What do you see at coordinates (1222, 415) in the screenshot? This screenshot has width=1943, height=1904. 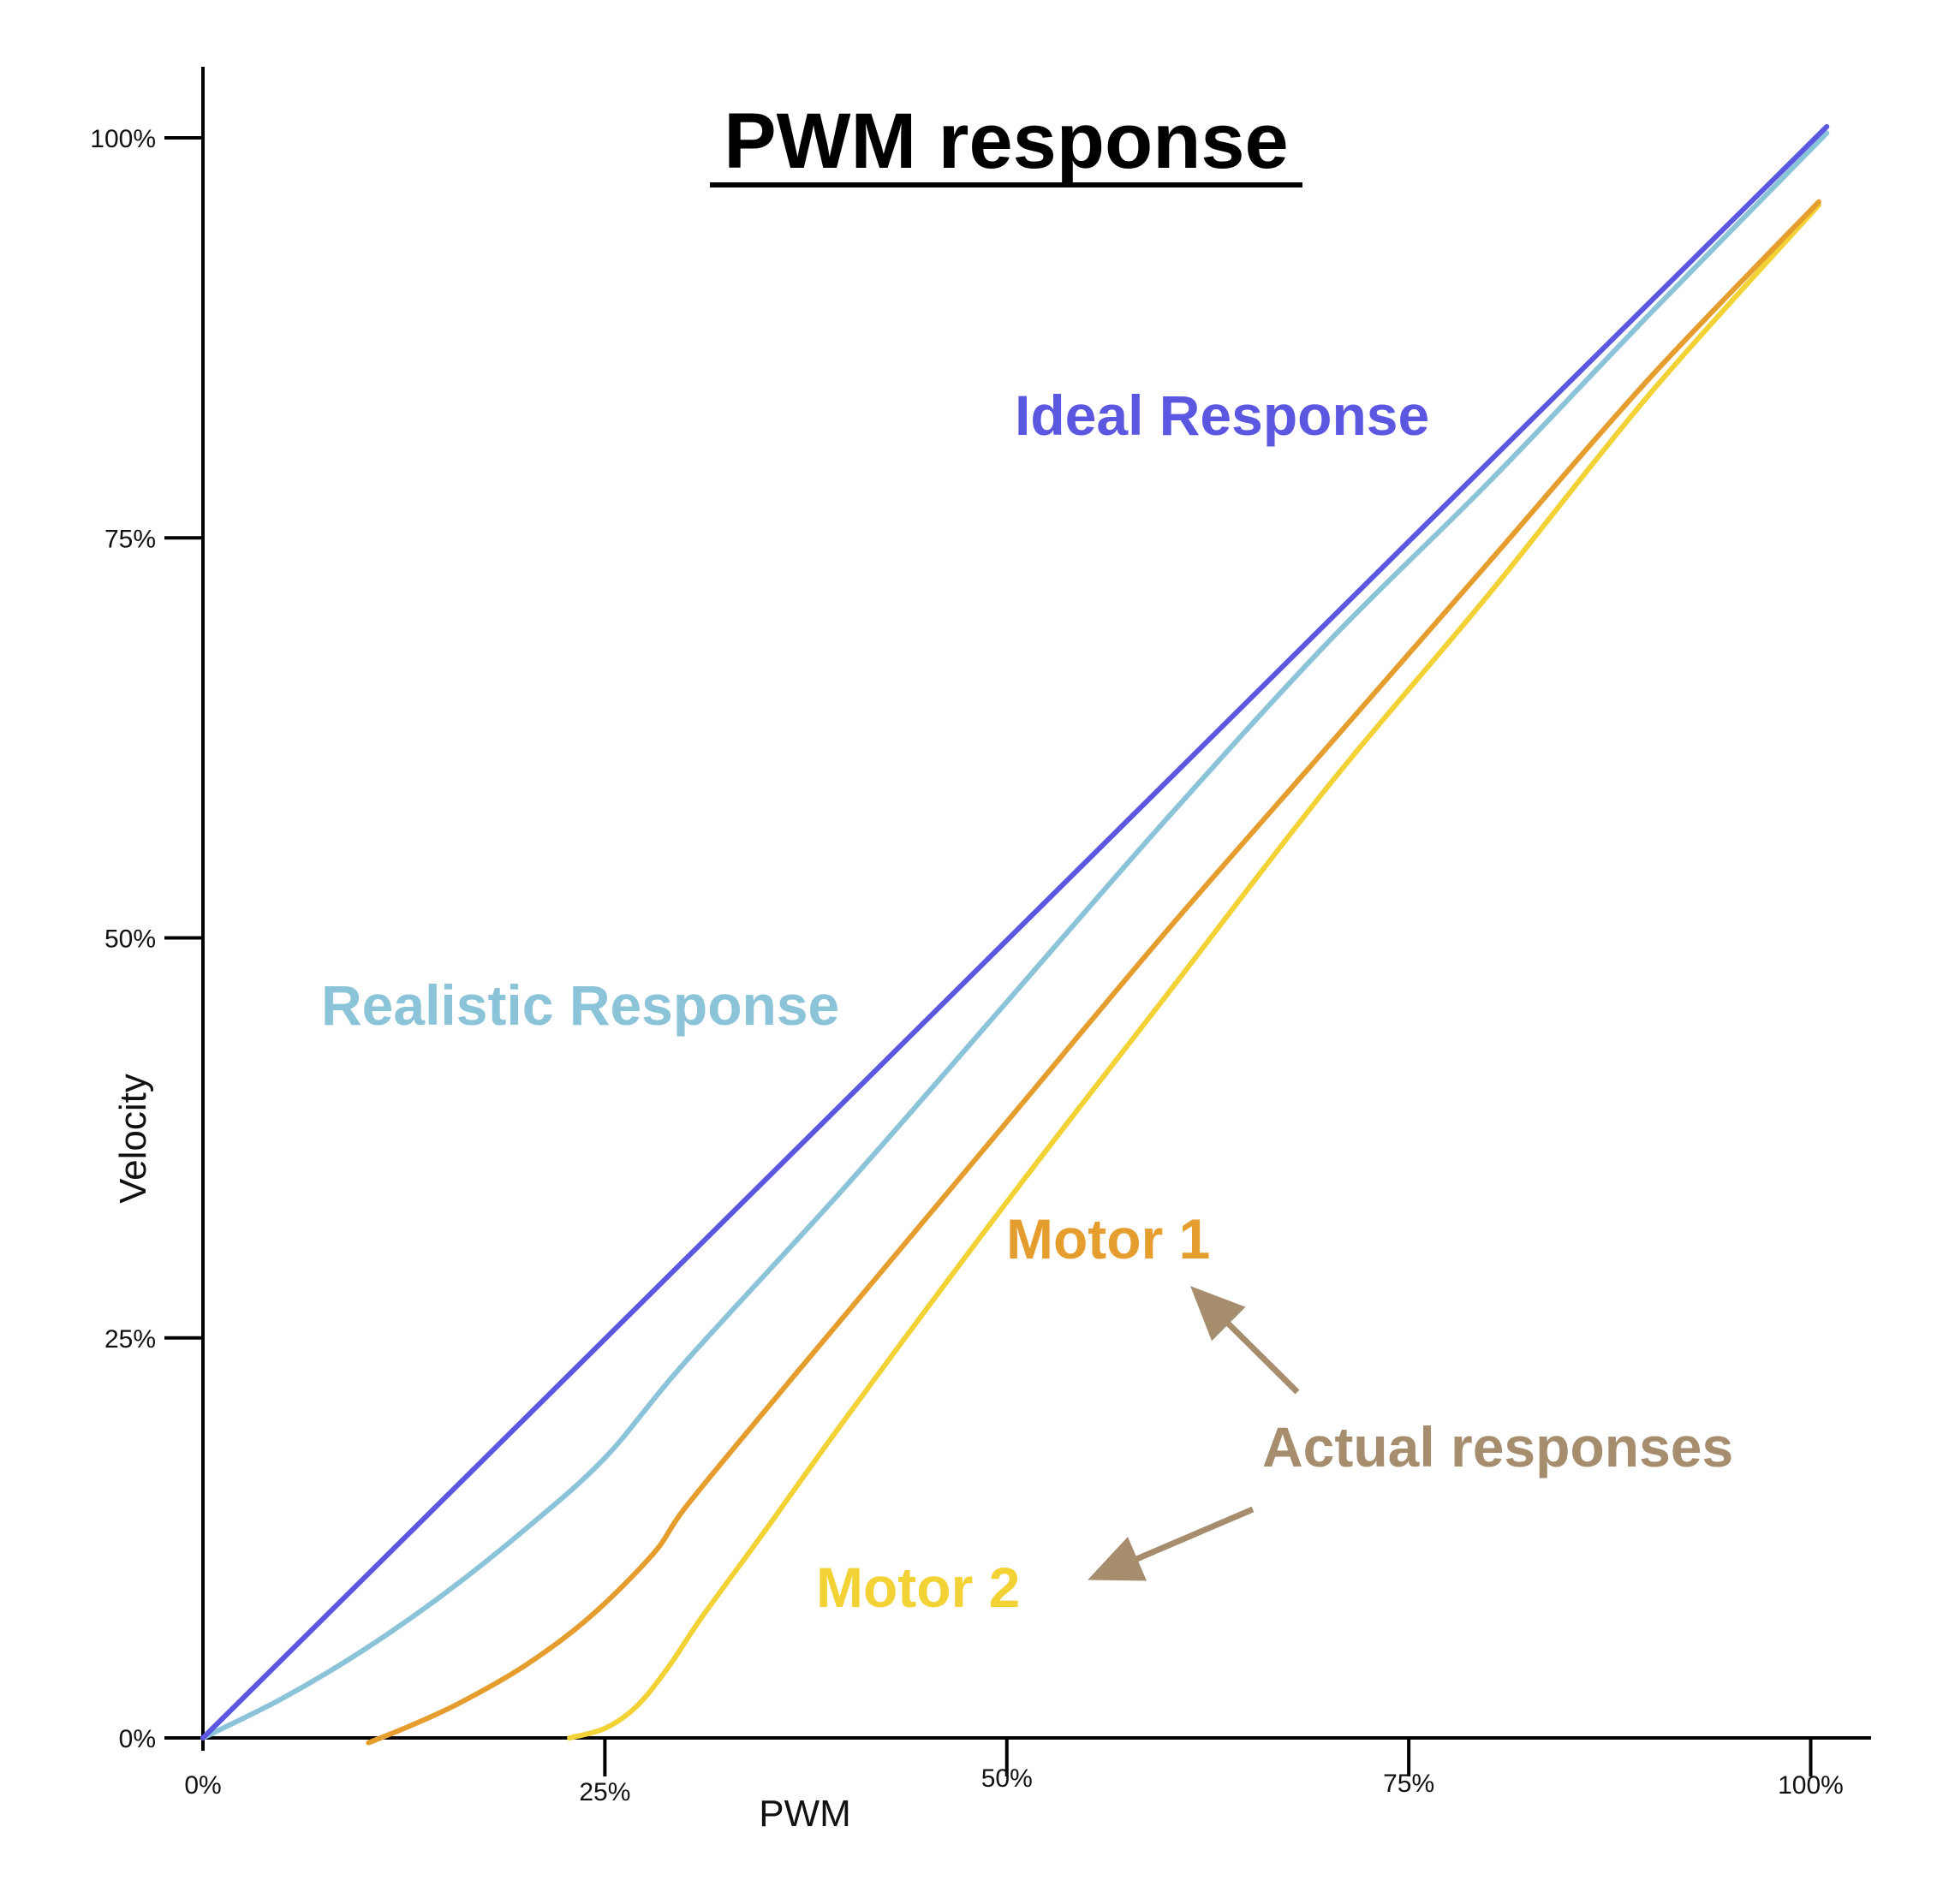 I see `ideal-response-label: Ideal Response` at bounding box center [1222, 415].